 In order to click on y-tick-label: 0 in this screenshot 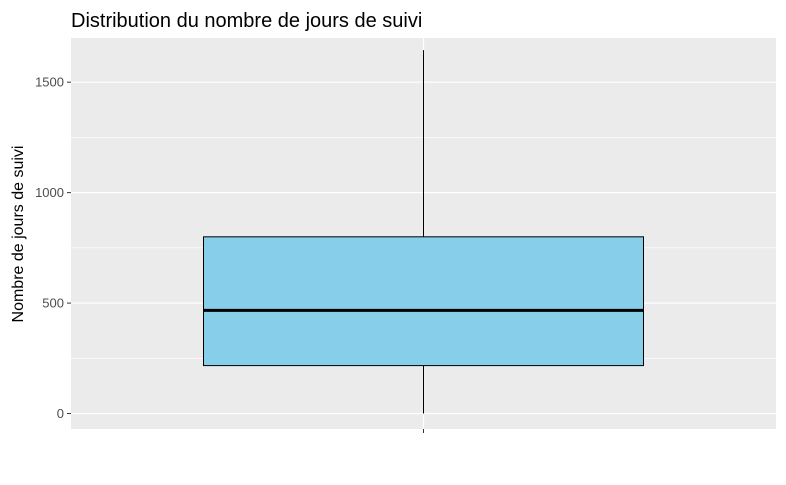, I will do `click(60, 413)`.